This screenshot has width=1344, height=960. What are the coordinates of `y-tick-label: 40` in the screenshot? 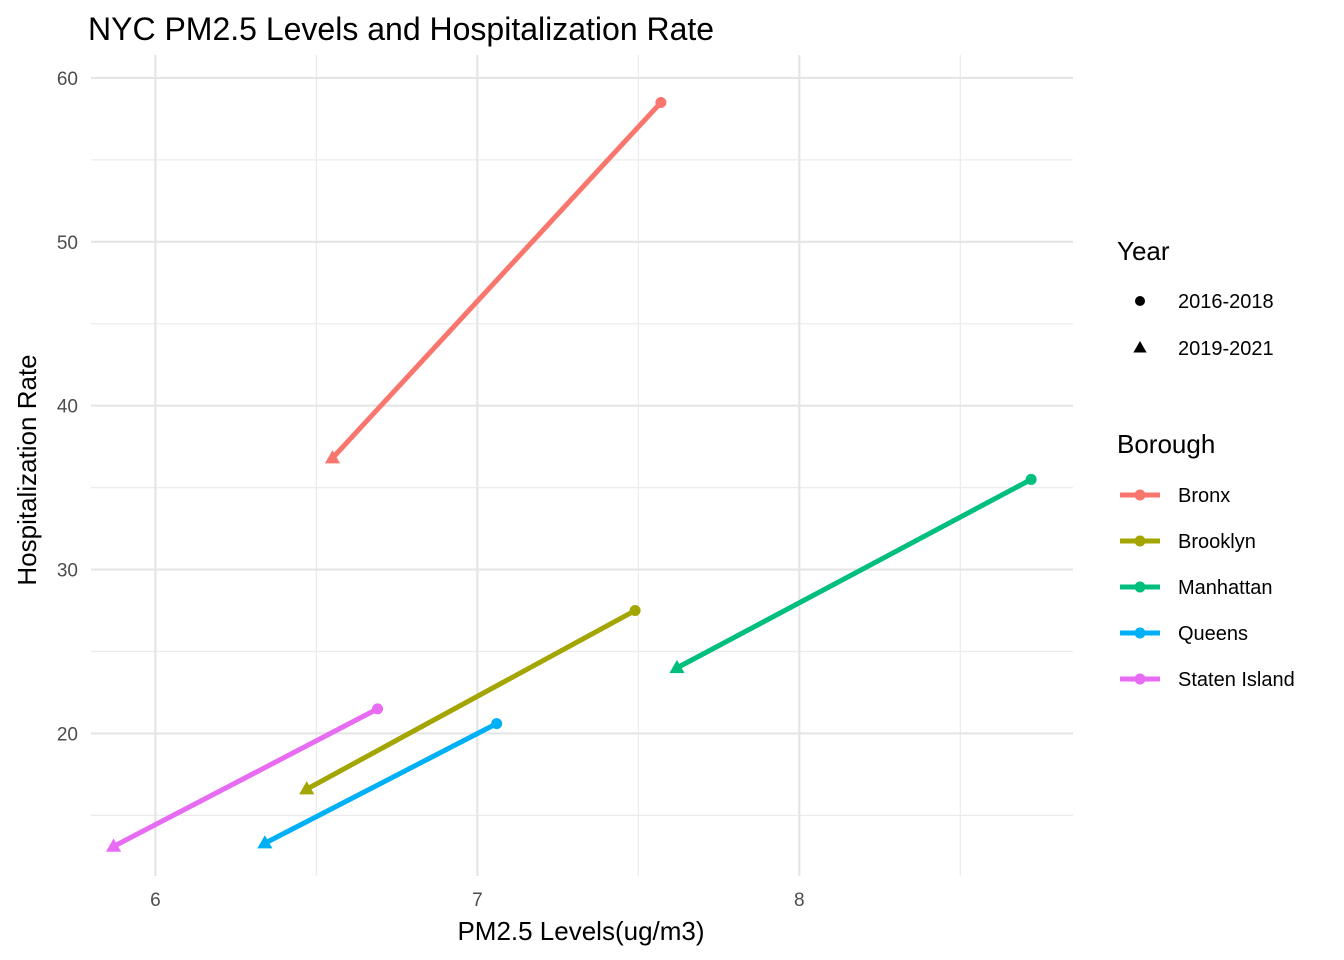 It's located at (67, 407).